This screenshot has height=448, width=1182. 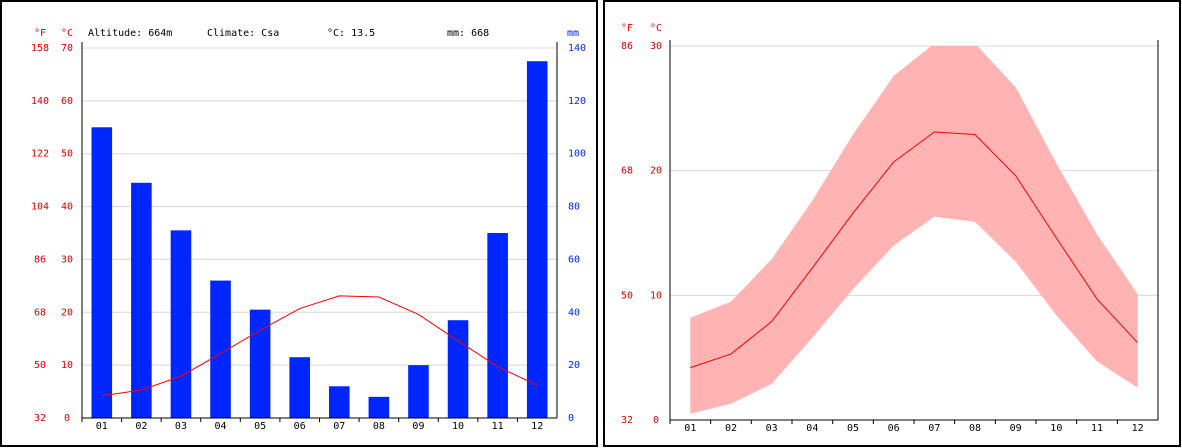 I want to click on y-alt-tick-label: 140, so click(x=40, y=101).